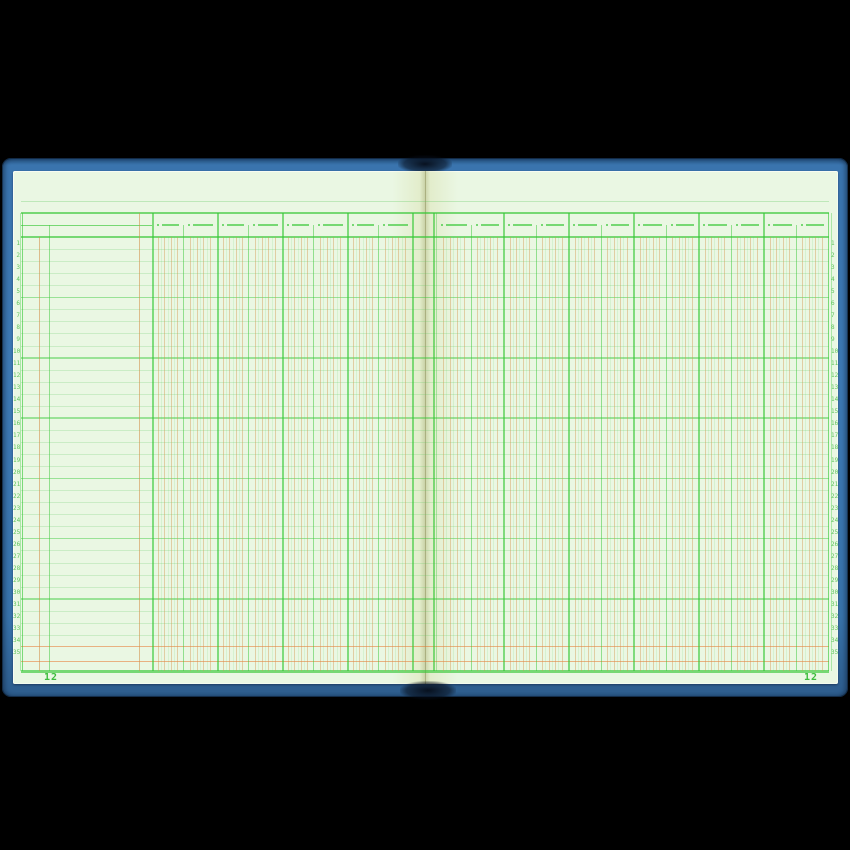  I want to click on right-page-number: 12, so click(811, 677).